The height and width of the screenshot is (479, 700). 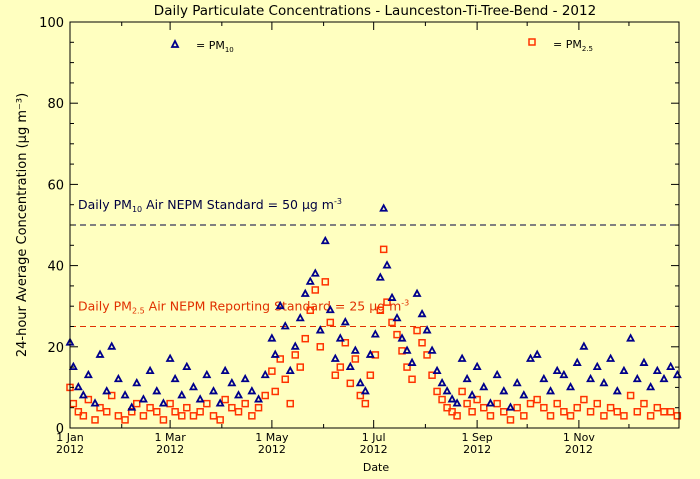 What do you see at coordinates (55, 104) in the screenshot?
I see `y-tick-label: 80` at bounding box center [55, 104].